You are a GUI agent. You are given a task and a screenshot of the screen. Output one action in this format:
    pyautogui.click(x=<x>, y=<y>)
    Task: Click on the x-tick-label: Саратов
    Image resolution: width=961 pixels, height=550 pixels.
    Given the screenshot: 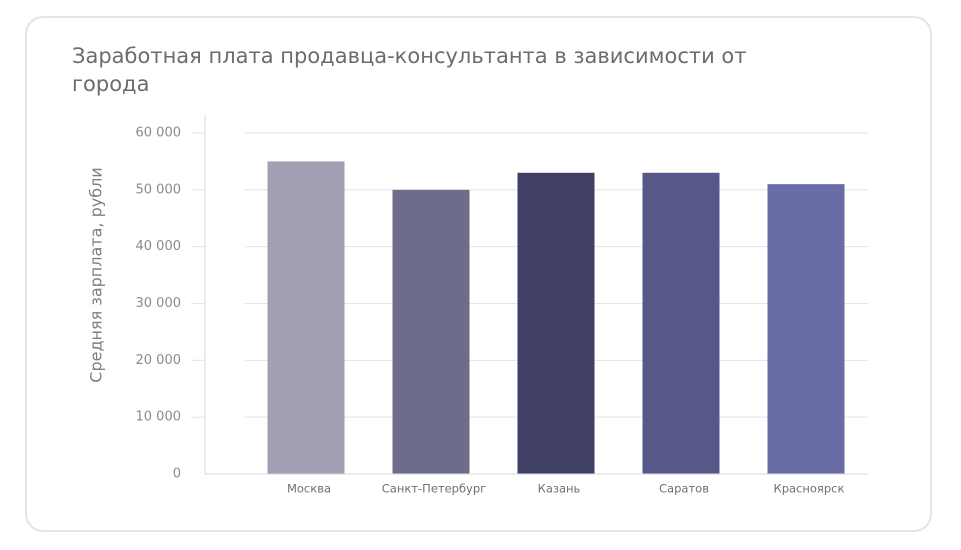 What is the action you would take?
    pyautogui.click(x=684, y=489)
    